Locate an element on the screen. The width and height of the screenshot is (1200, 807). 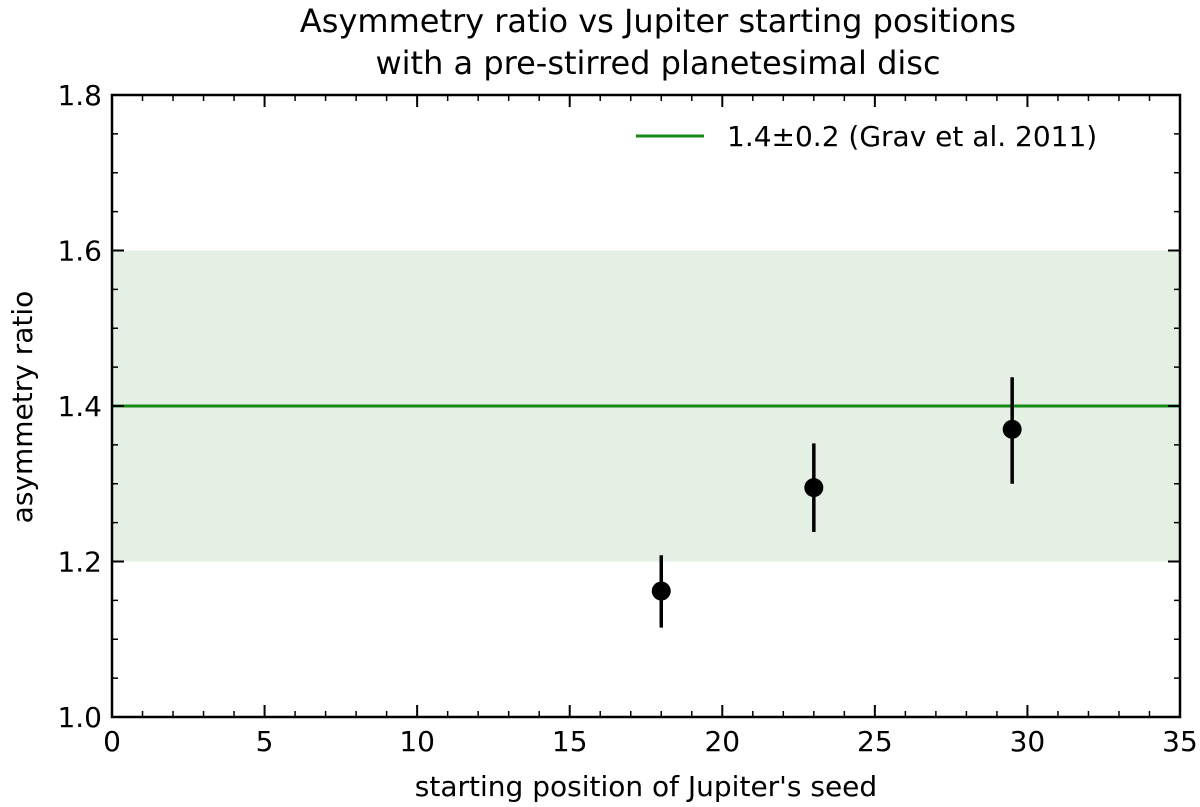
x-tick-label: 20 is located at coordinates (722, 741).